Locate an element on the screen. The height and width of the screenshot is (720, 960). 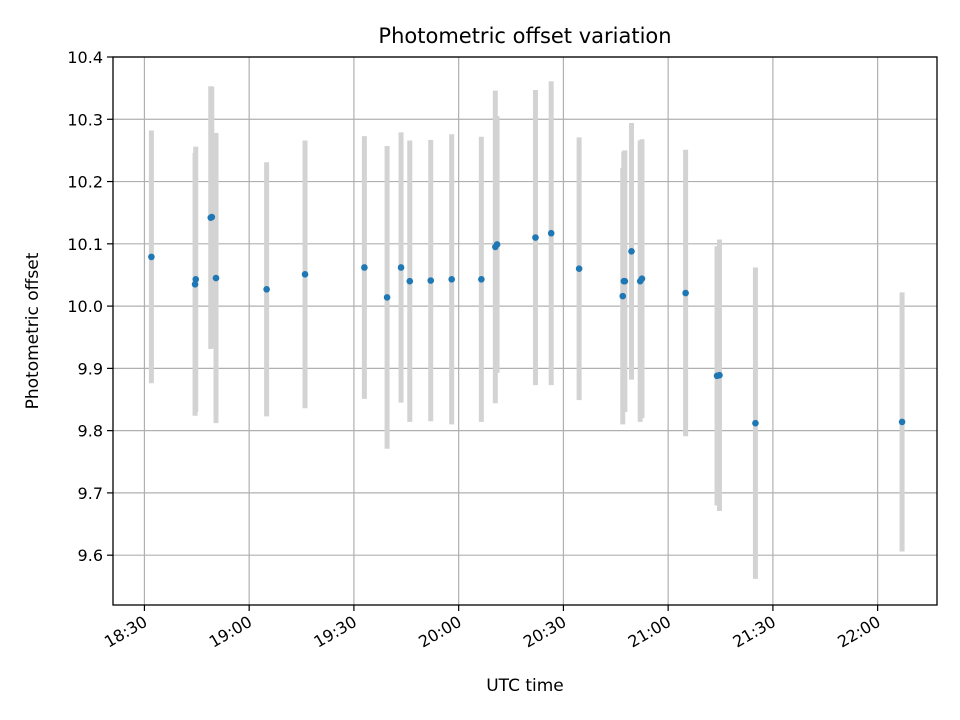
y-axis: 9.6 9.7 9.8 9.9 10.0 10.1 10.2 10.3 10.4 is located at coordinates (90, 306).